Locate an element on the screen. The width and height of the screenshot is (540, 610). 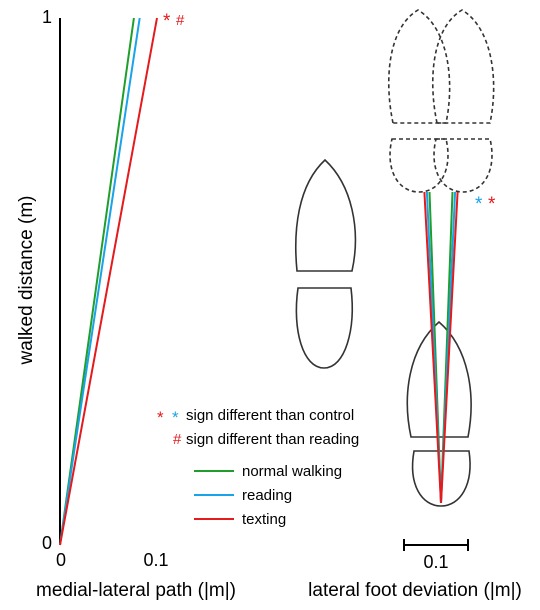
y-axis-title: walked distance (m) is located at coordinates (26, 281).